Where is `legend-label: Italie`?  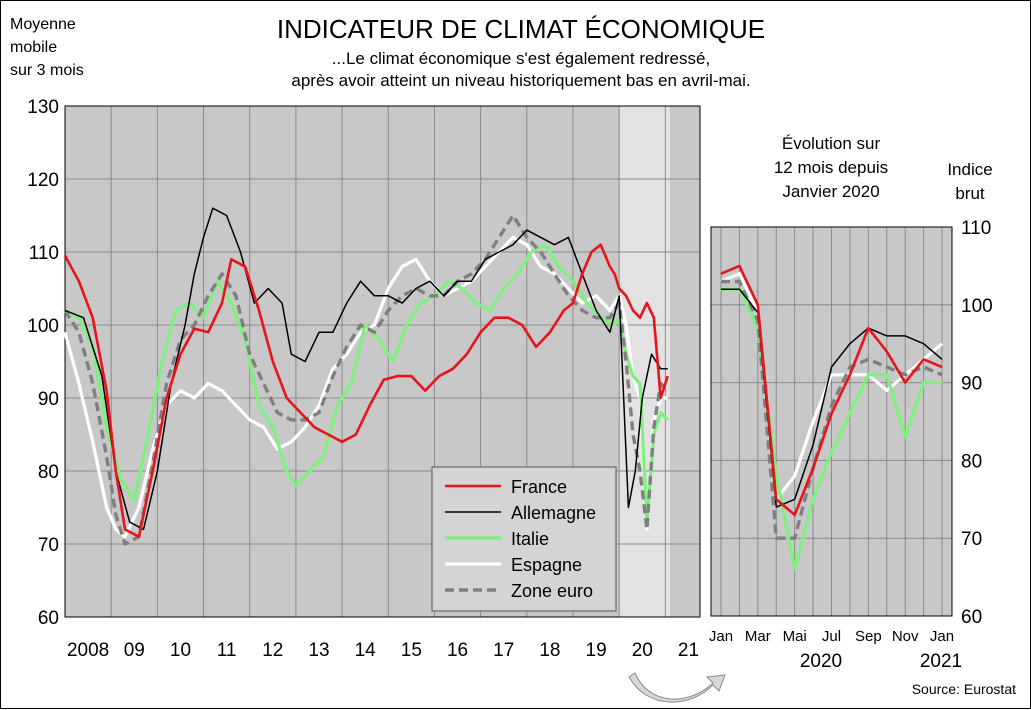
legend-label: Italie is located at coordinates (530, 539).